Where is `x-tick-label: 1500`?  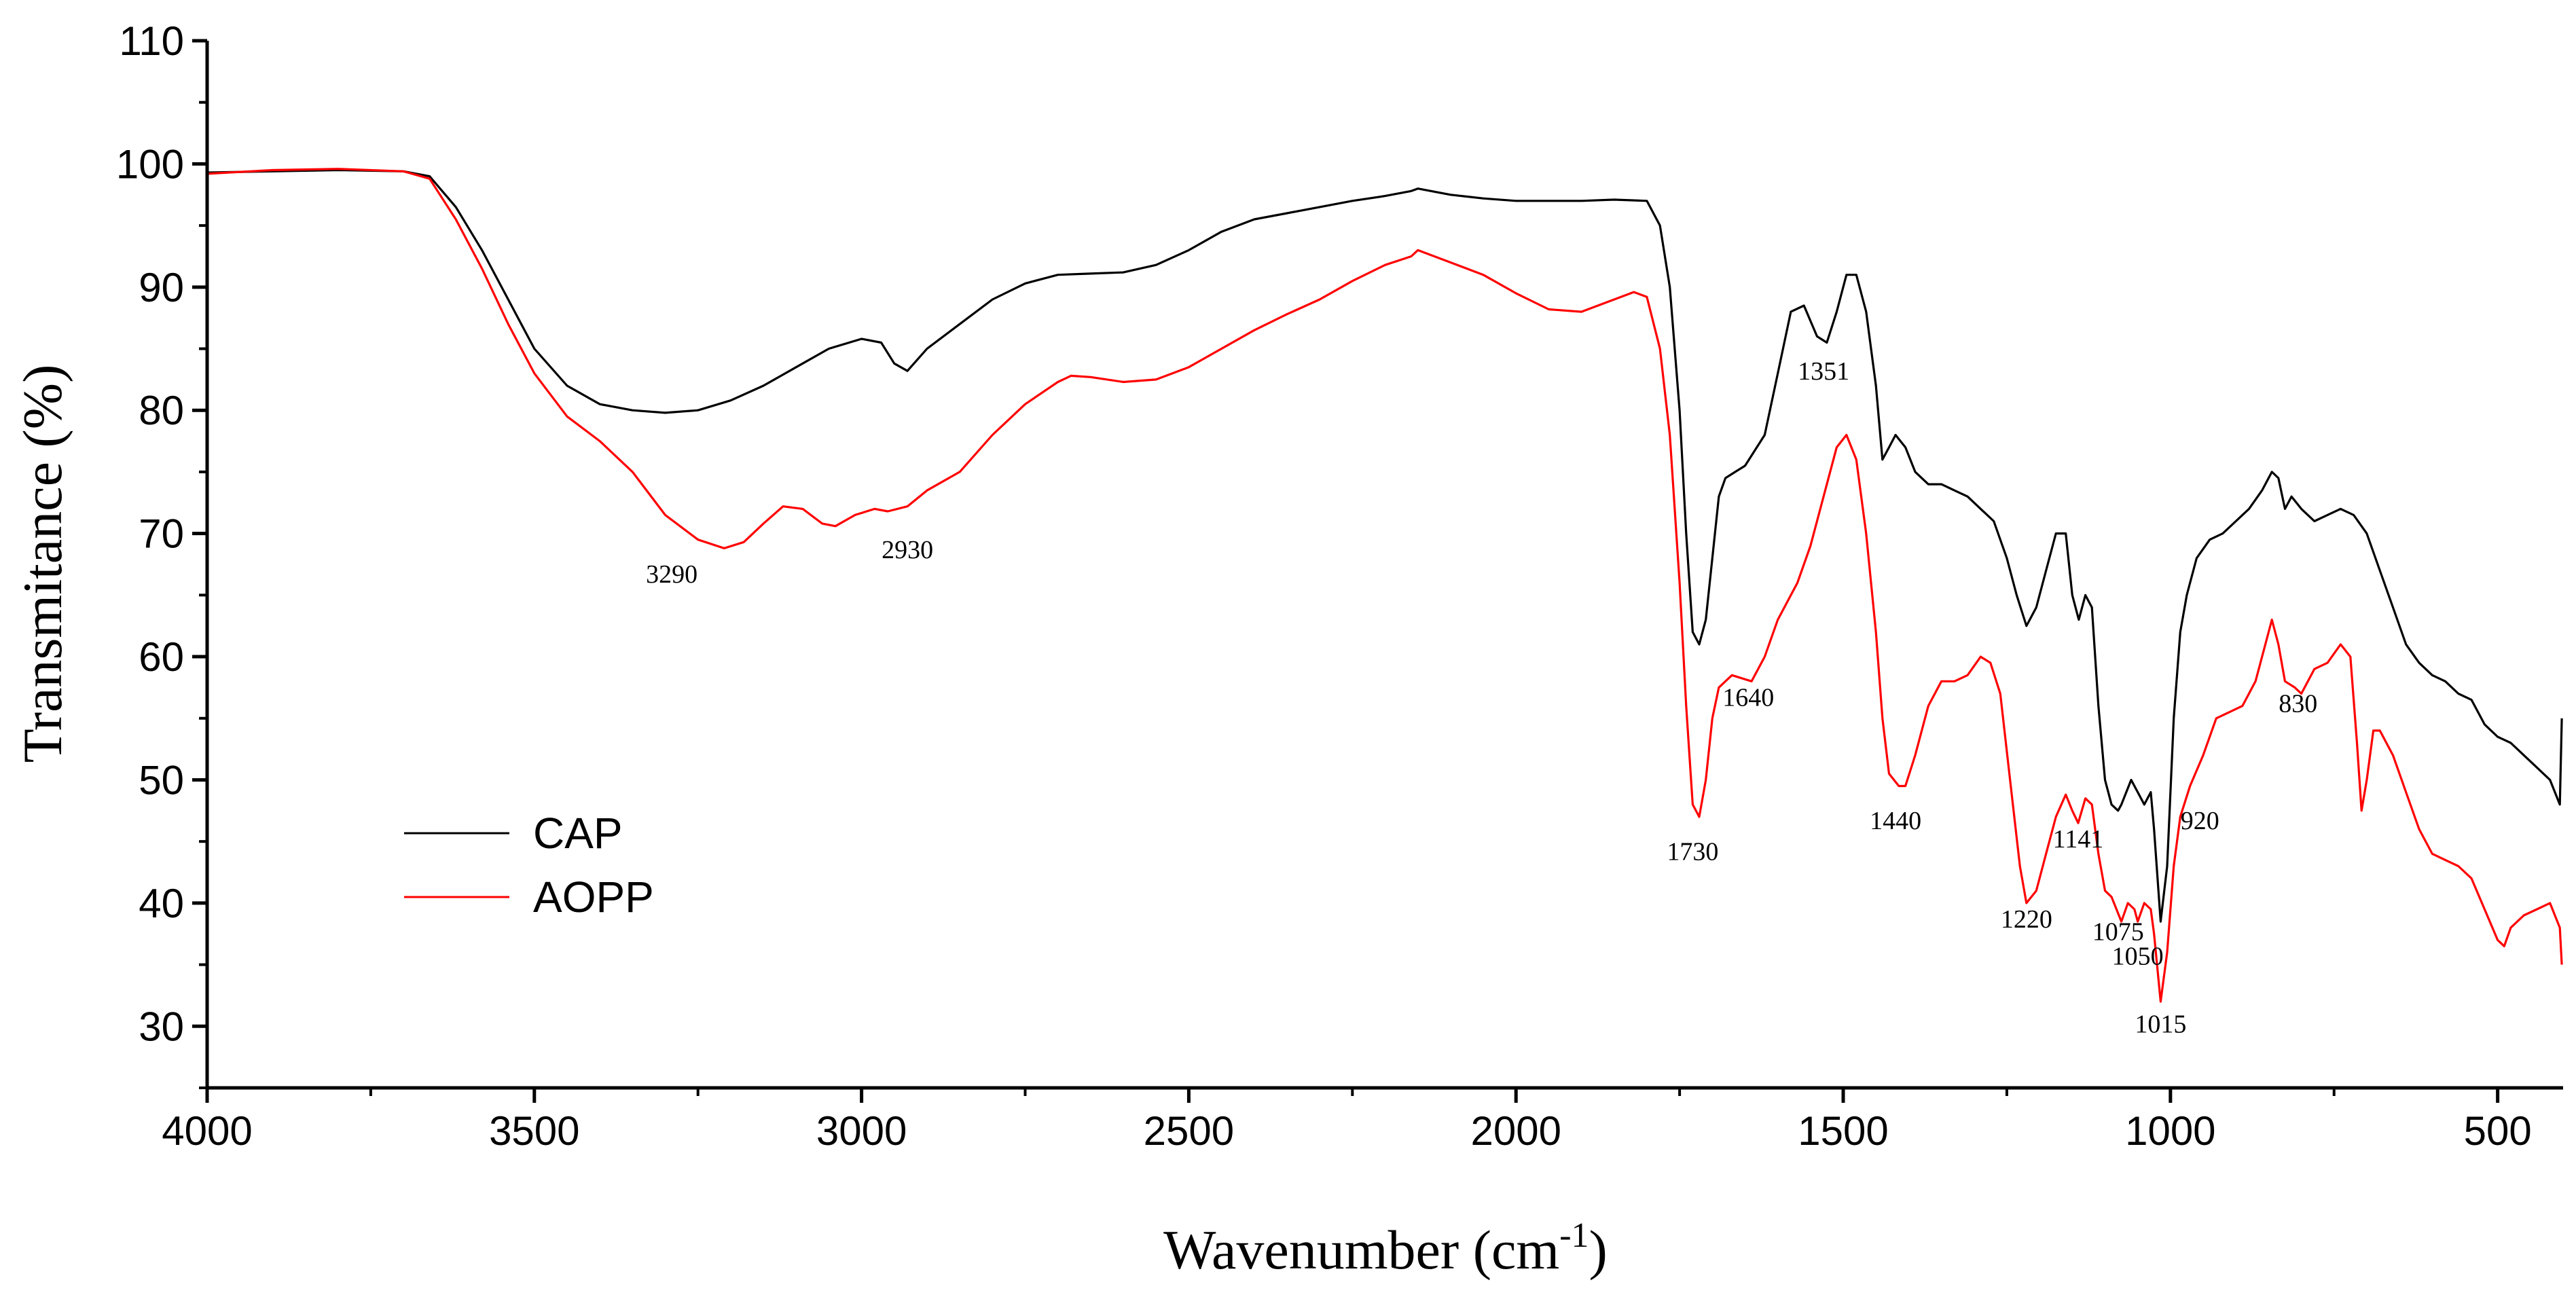 x-tick-label: 1500 is located at coordinates (1843, 1131).